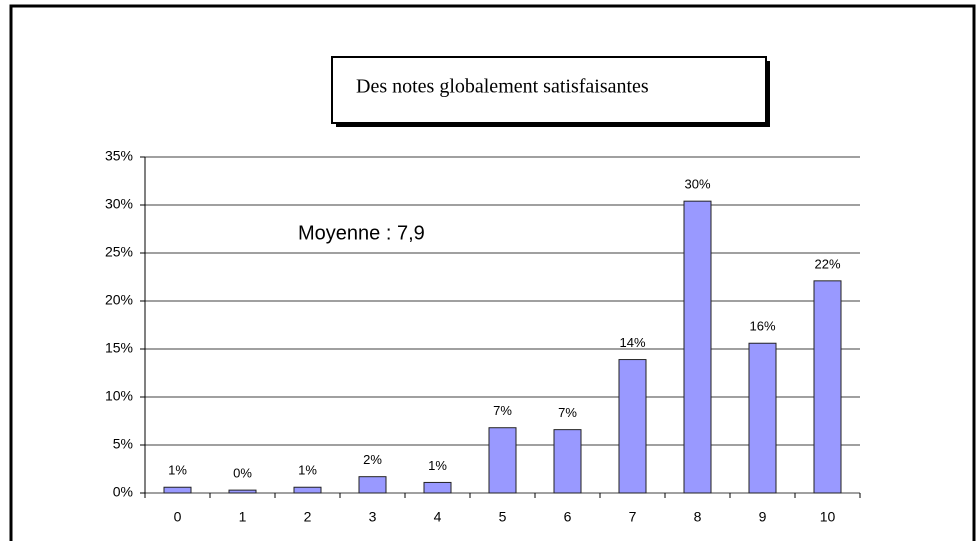 The width and height of the screenshot is (977, 541). Describe the element at coordinates (697, 184) in the screenshot. I see `data-label: 30%` at that location.